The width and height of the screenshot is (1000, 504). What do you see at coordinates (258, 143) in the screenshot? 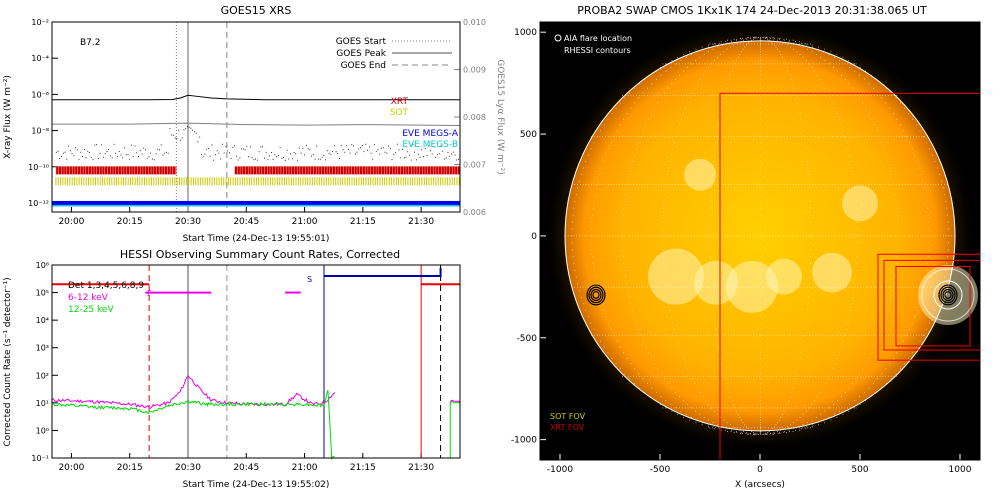
I see `goes-short-dots` at bounding box center [258, 143].